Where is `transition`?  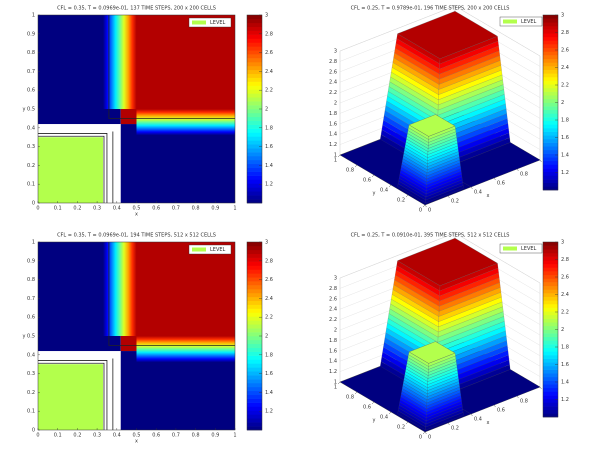 transition is located at coordinates (120, 289).